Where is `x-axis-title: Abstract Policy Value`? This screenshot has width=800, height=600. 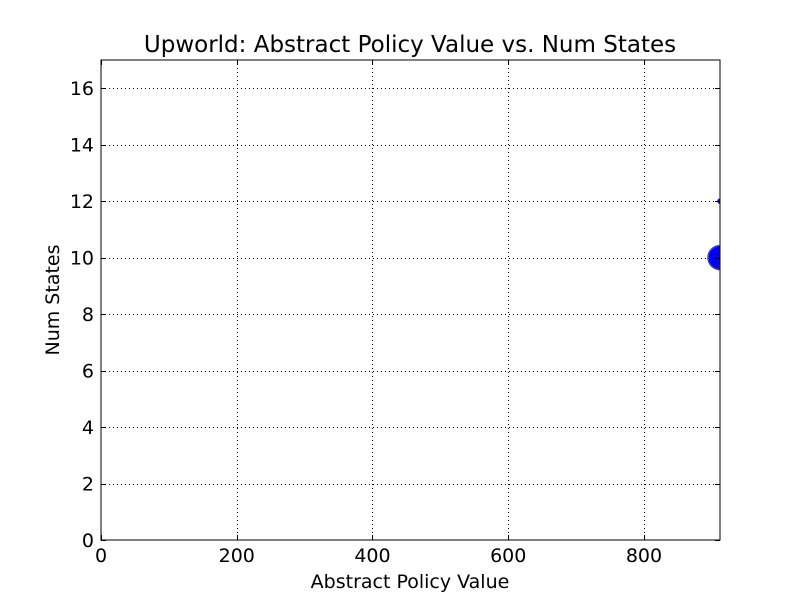
x-axis-title: Abstract Policy Value is located at coordinates (410, 582).